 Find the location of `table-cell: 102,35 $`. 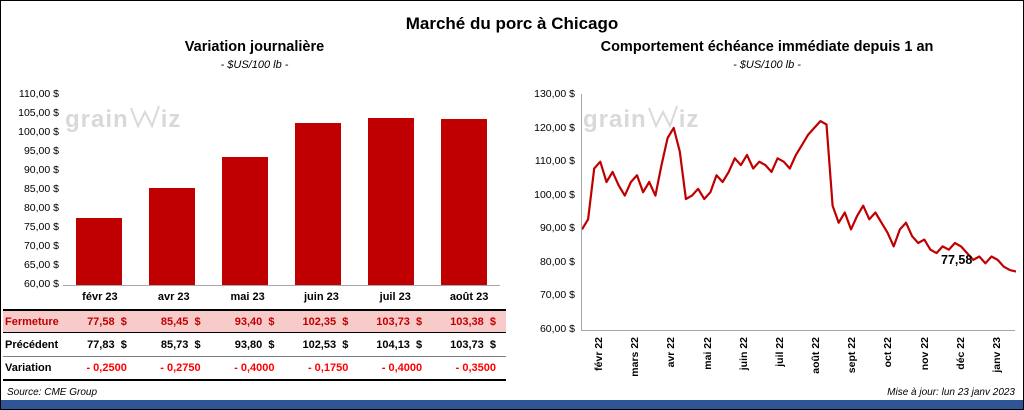

table-cell: 102,35 $ is located at coordinates (325, 321).